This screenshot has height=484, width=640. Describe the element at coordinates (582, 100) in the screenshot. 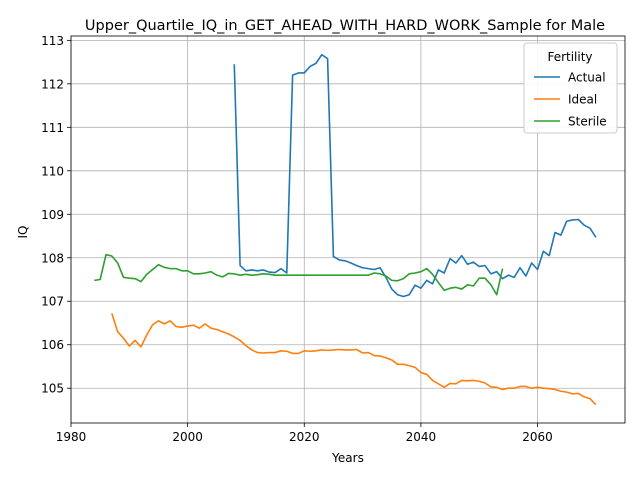

I see `legend-label-ideal: Ideal` at that location.